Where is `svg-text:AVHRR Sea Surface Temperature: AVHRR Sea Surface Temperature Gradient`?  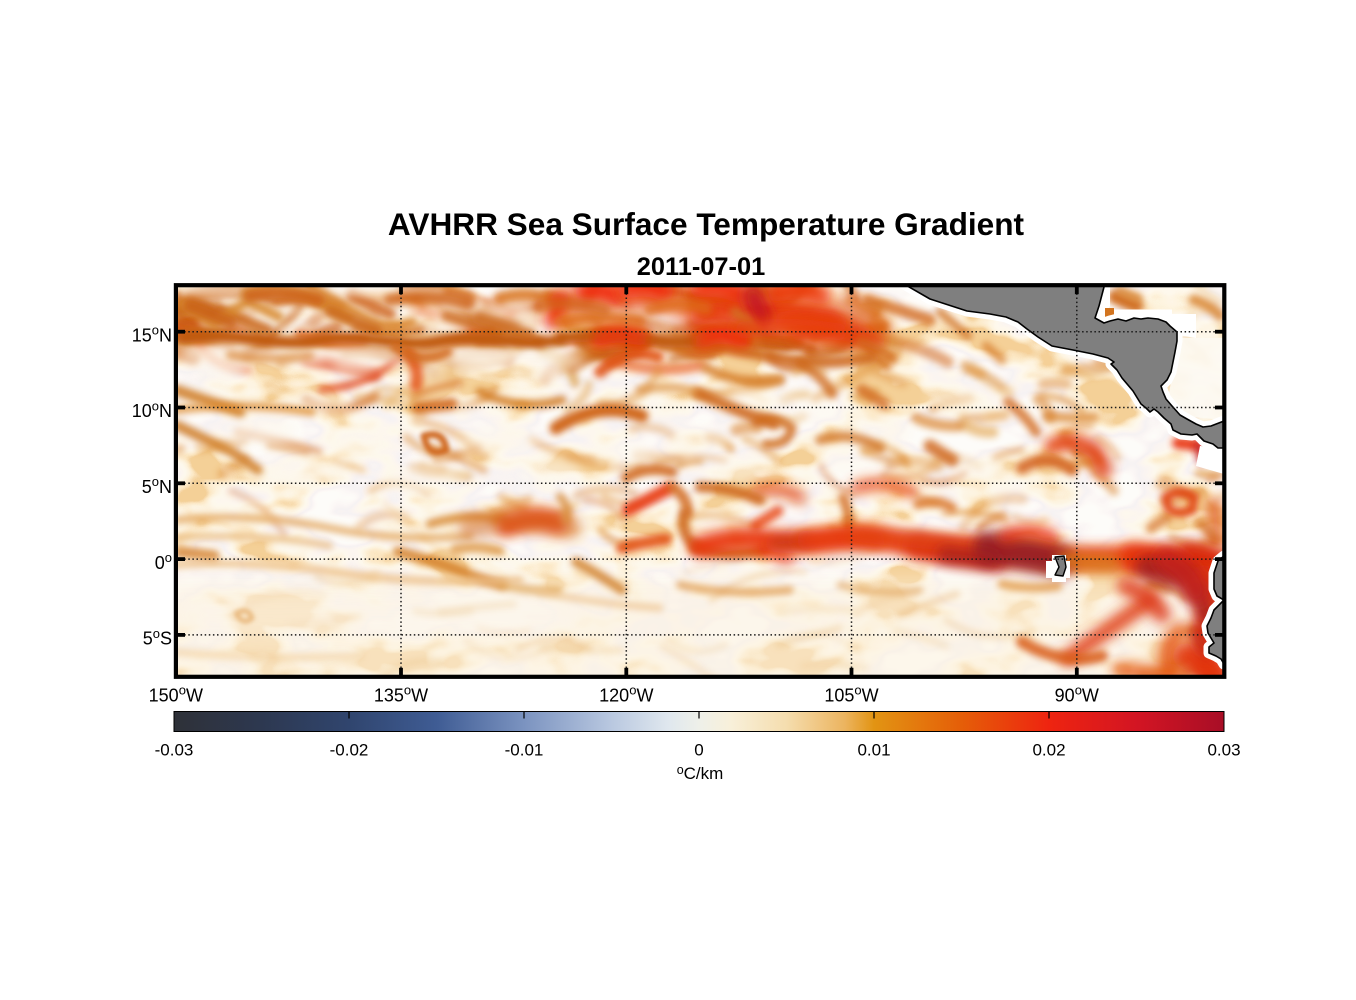 svg-text:AVHRR Sea Surface Temperature: AVHRR Sea Surface Temperature Gradient is located at coordinates (706, 224).